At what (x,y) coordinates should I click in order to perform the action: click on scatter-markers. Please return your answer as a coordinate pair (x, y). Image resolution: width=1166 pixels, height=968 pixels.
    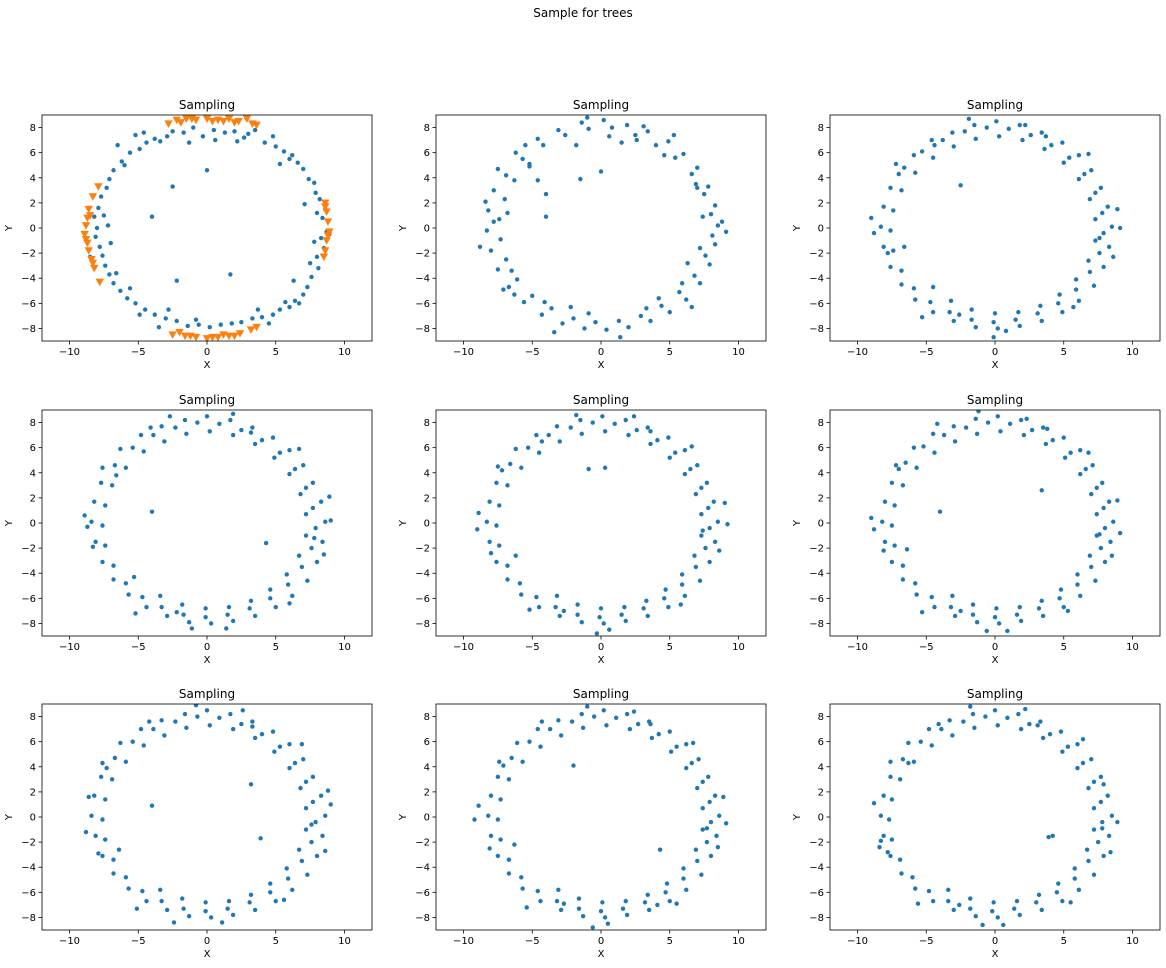
    Looking at the image, I should click on (600, 817).